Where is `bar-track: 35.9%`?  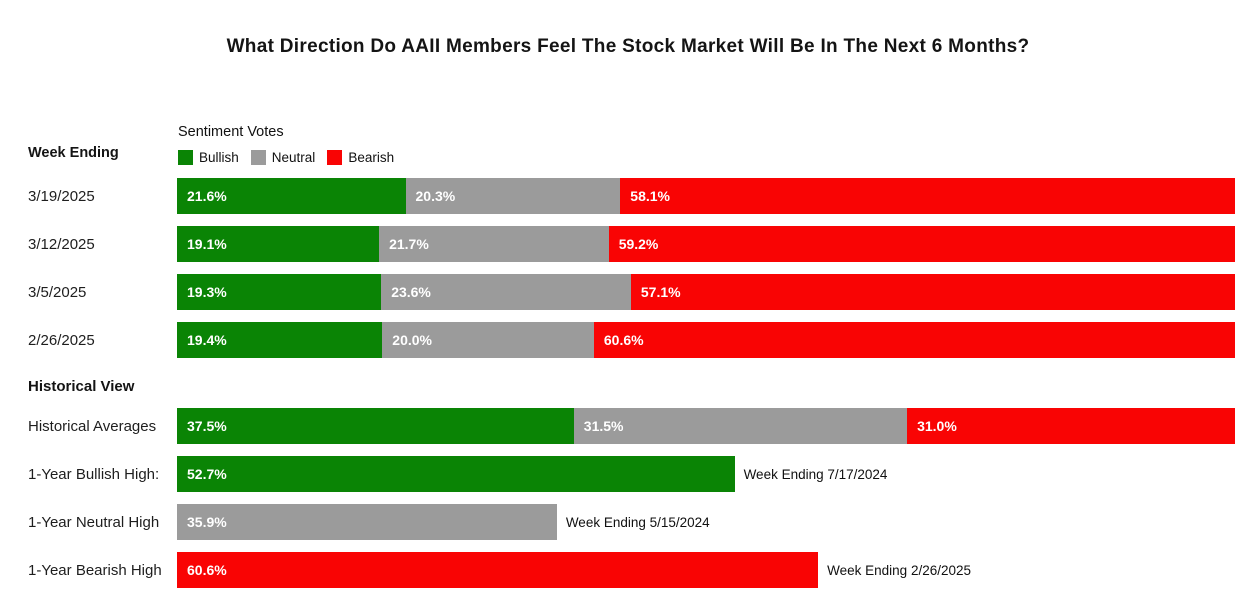
bar-track: 35.9% is located at coordinates (367, 522).